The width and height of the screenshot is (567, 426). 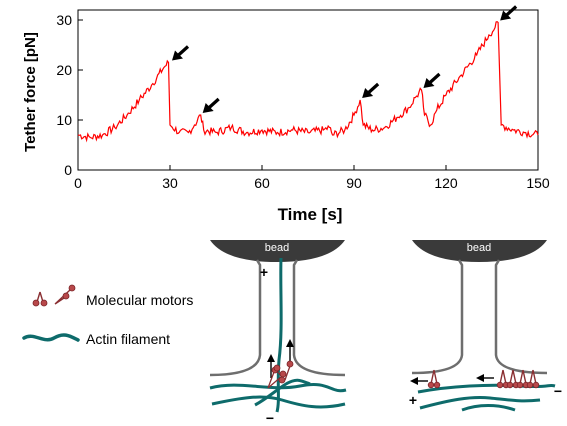 I want to click on y-axis-label: Tether force [pN], so click(x=30, y=92).